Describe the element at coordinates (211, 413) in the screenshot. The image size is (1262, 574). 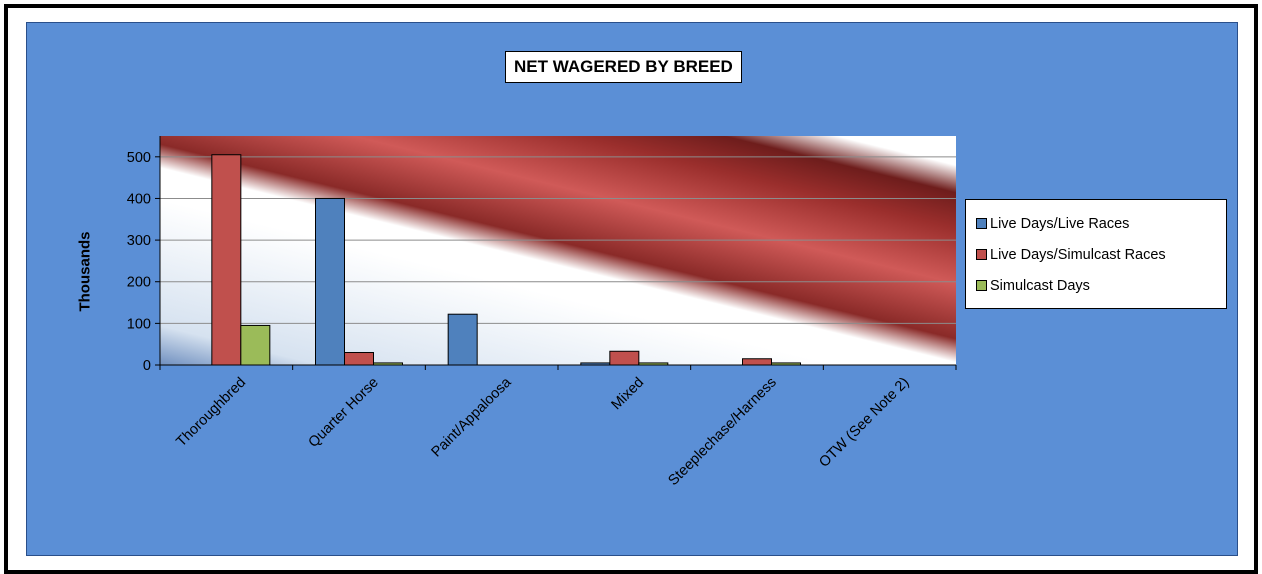
I see `x-tick-label: Thoroughbred` at that location.